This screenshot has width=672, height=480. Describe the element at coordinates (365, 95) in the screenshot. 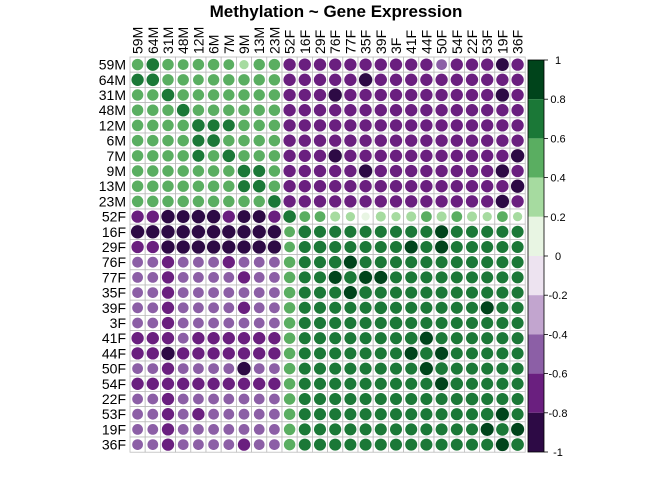

I see `cell-31M-35F` at that location.